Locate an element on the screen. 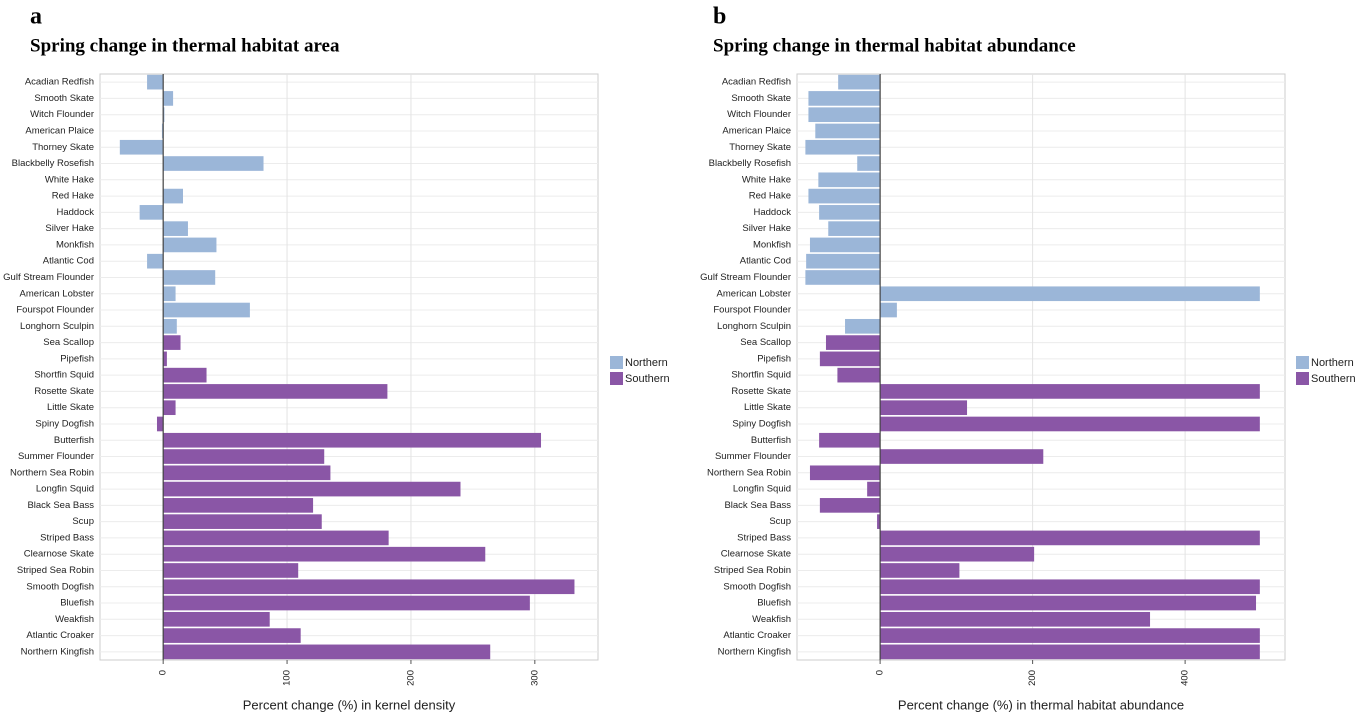 The height and width of the screenshot is (718, 1367). category-label: Little Skate is located at coordinates (70, 407).